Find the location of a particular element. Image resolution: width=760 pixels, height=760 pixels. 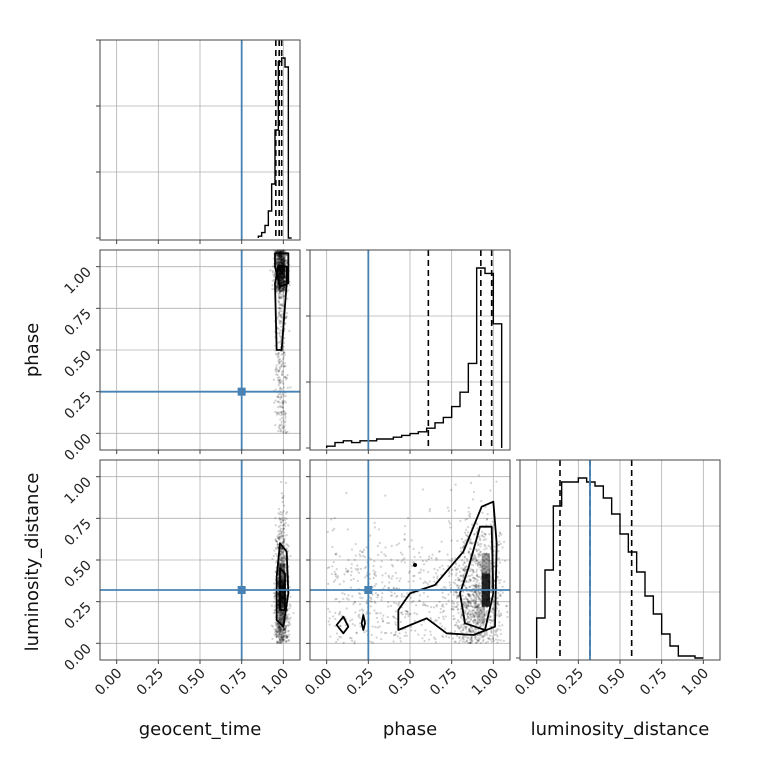

truth-marker is located at coordinates (241, 590).